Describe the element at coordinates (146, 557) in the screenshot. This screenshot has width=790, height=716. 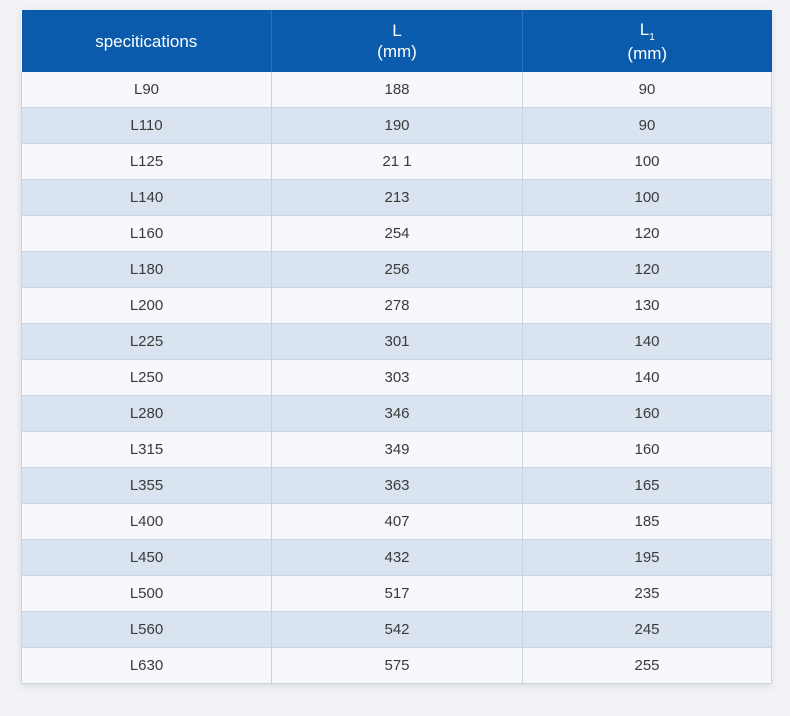
I see `cell-specification: L450` at that location.